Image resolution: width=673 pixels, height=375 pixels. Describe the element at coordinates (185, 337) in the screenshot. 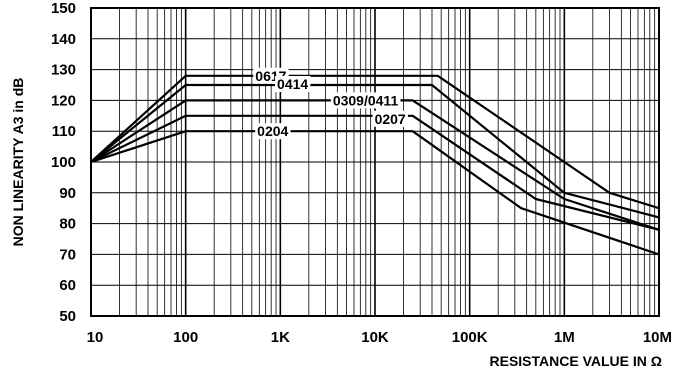

I see `x-tick-label: 100` at that location.